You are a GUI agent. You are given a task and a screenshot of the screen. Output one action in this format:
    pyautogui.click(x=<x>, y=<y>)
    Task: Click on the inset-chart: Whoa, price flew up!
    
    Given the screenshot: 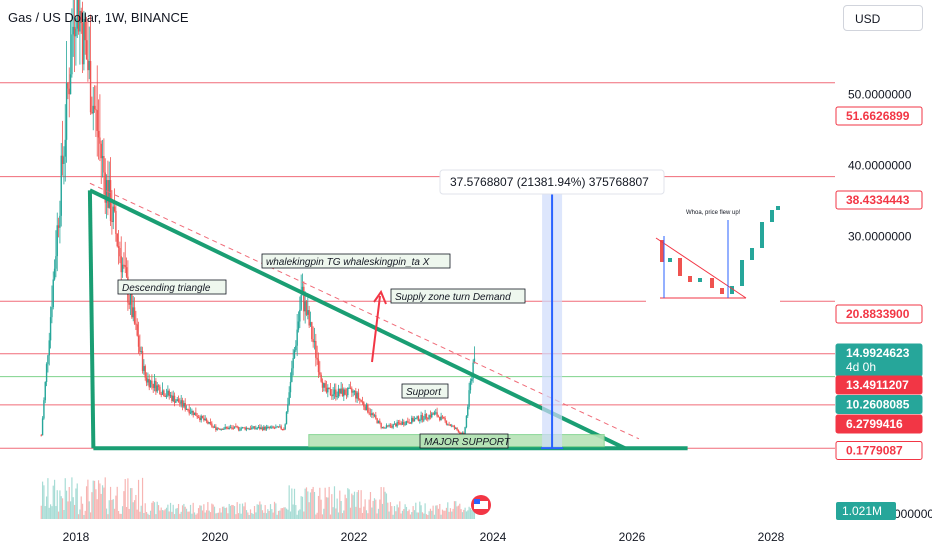 What is the action you would take?
    pyautogui.click(x=713, y=257)
    